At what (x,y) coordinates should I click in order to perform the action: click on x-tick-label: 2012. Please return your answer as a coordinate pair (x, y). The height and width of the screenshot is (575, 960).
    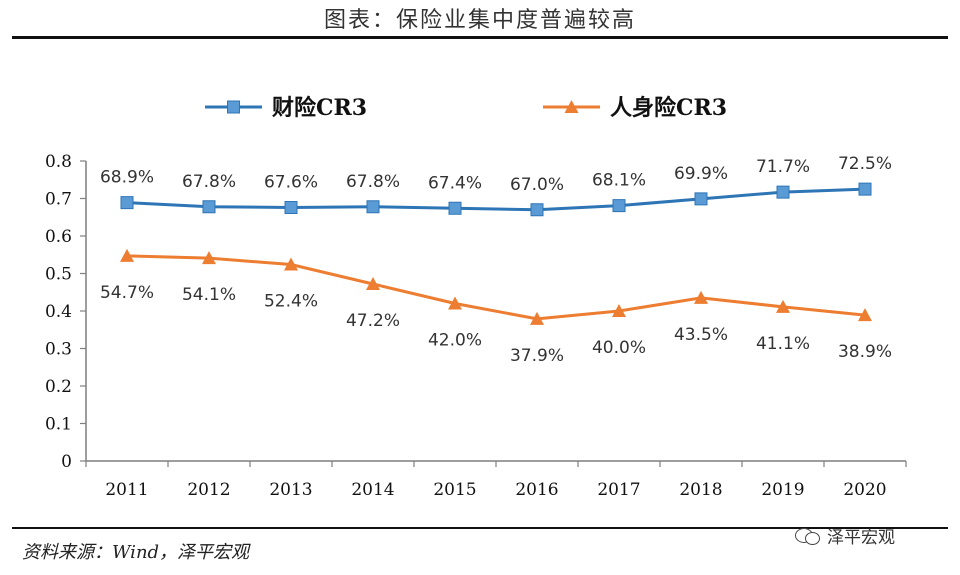
    Looking at the image, I should click on (208, 490).